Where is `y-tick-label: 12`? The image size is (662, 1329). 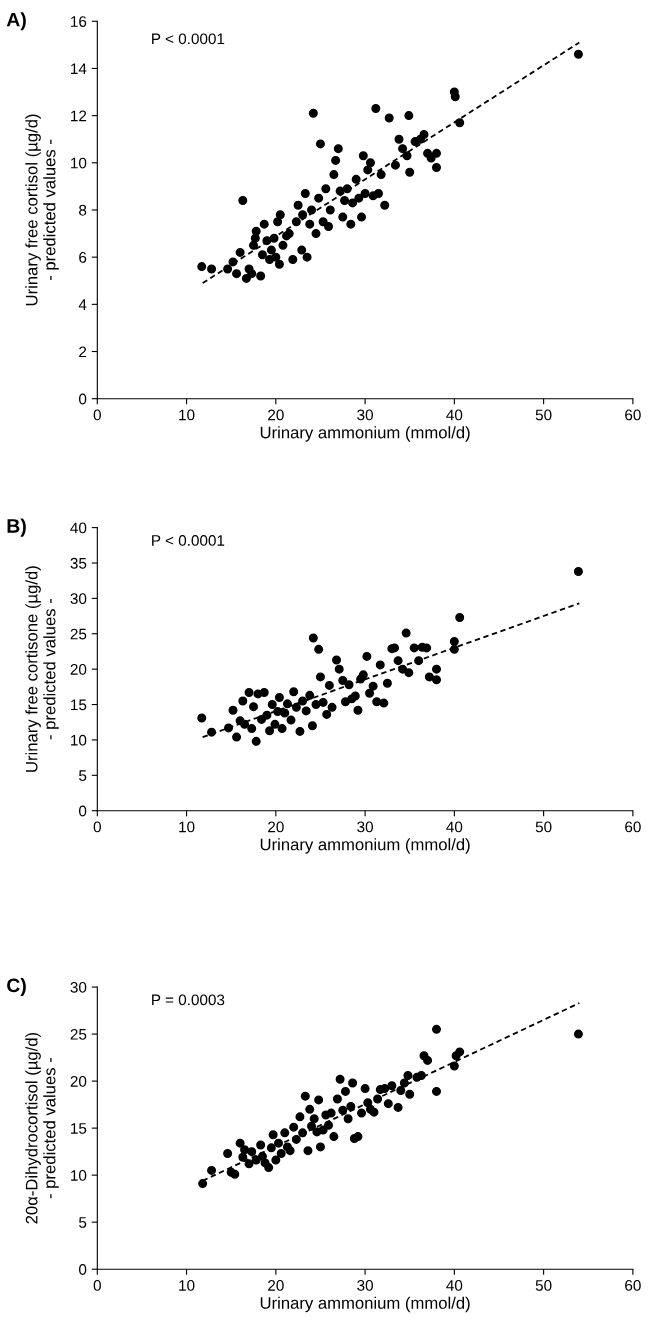 y-tick-label: 12 is located at coordinates (79, 116).